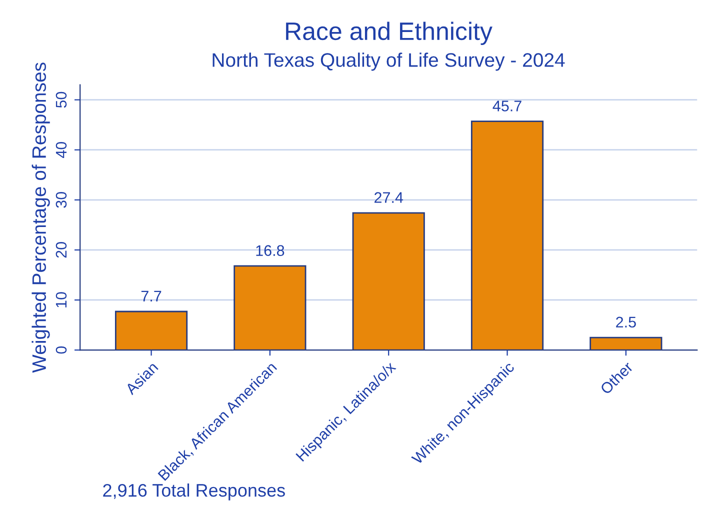 The width and height of the screenshot is (715, 514). I want to click on data-label: 7.7, so click(151, 296).